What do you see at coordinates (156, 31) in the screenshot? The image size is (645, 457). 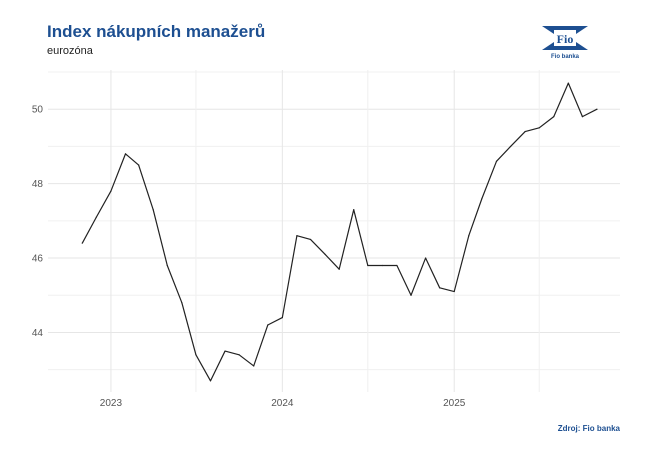 I see `chart-title: Index nákupních manažerů` at bounding box center [156, 31].